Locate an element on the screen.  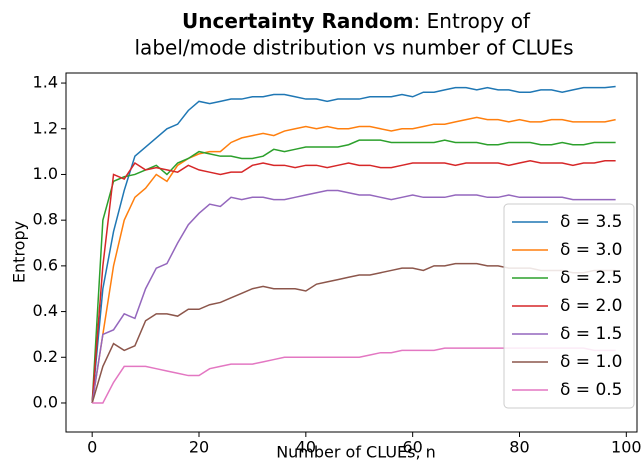
legend-label: δ = 2.5 is located at coordinates (591, 278).